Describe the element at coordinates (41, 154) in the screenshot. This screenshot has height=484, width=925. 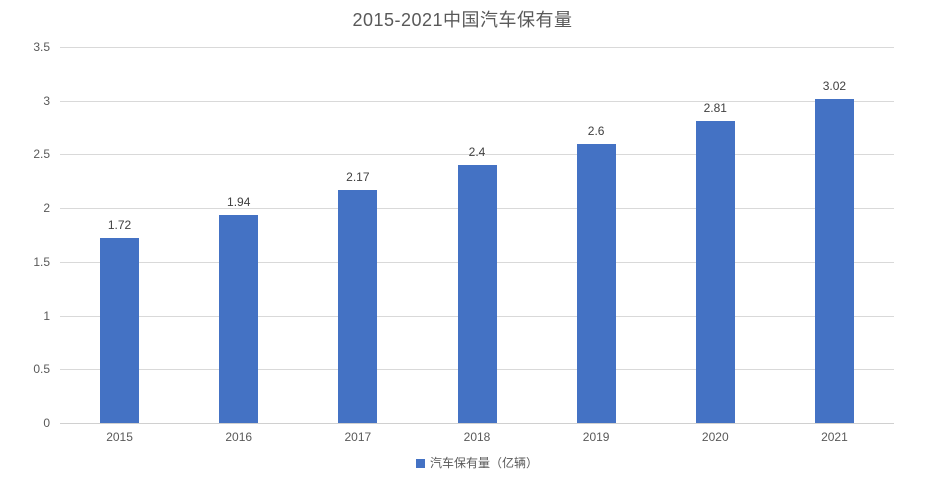
I see `y-tick-label: 2.5` at that location.